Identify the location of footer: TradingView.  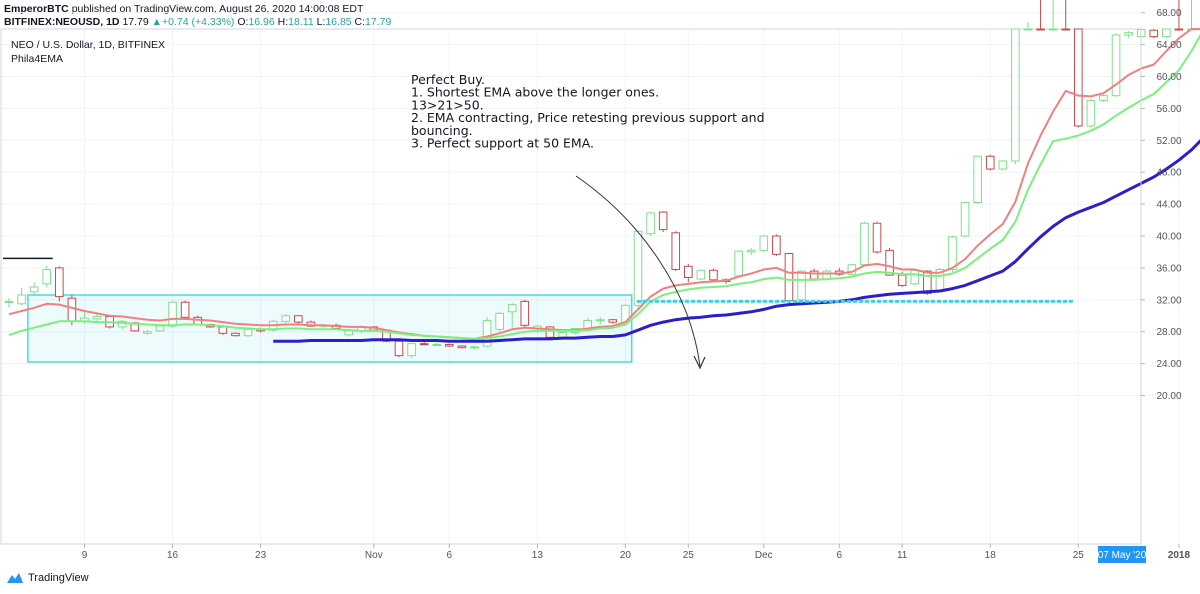
(47, 578).